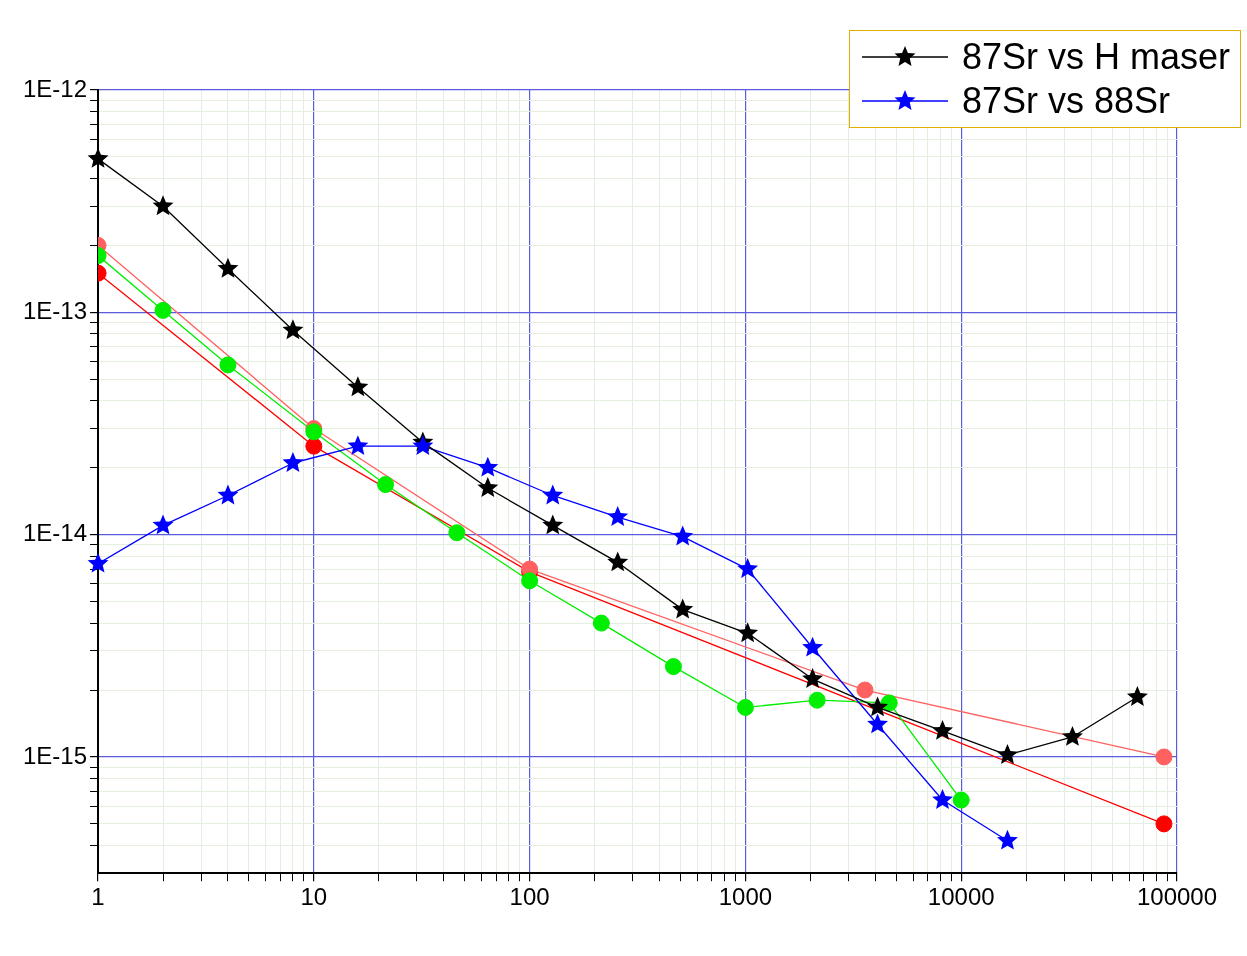 The image size is (1247, 956). Describe the element at coordinates (55, 755) in the screenshot. I see `y-tick-label: 1E-15` at that location.